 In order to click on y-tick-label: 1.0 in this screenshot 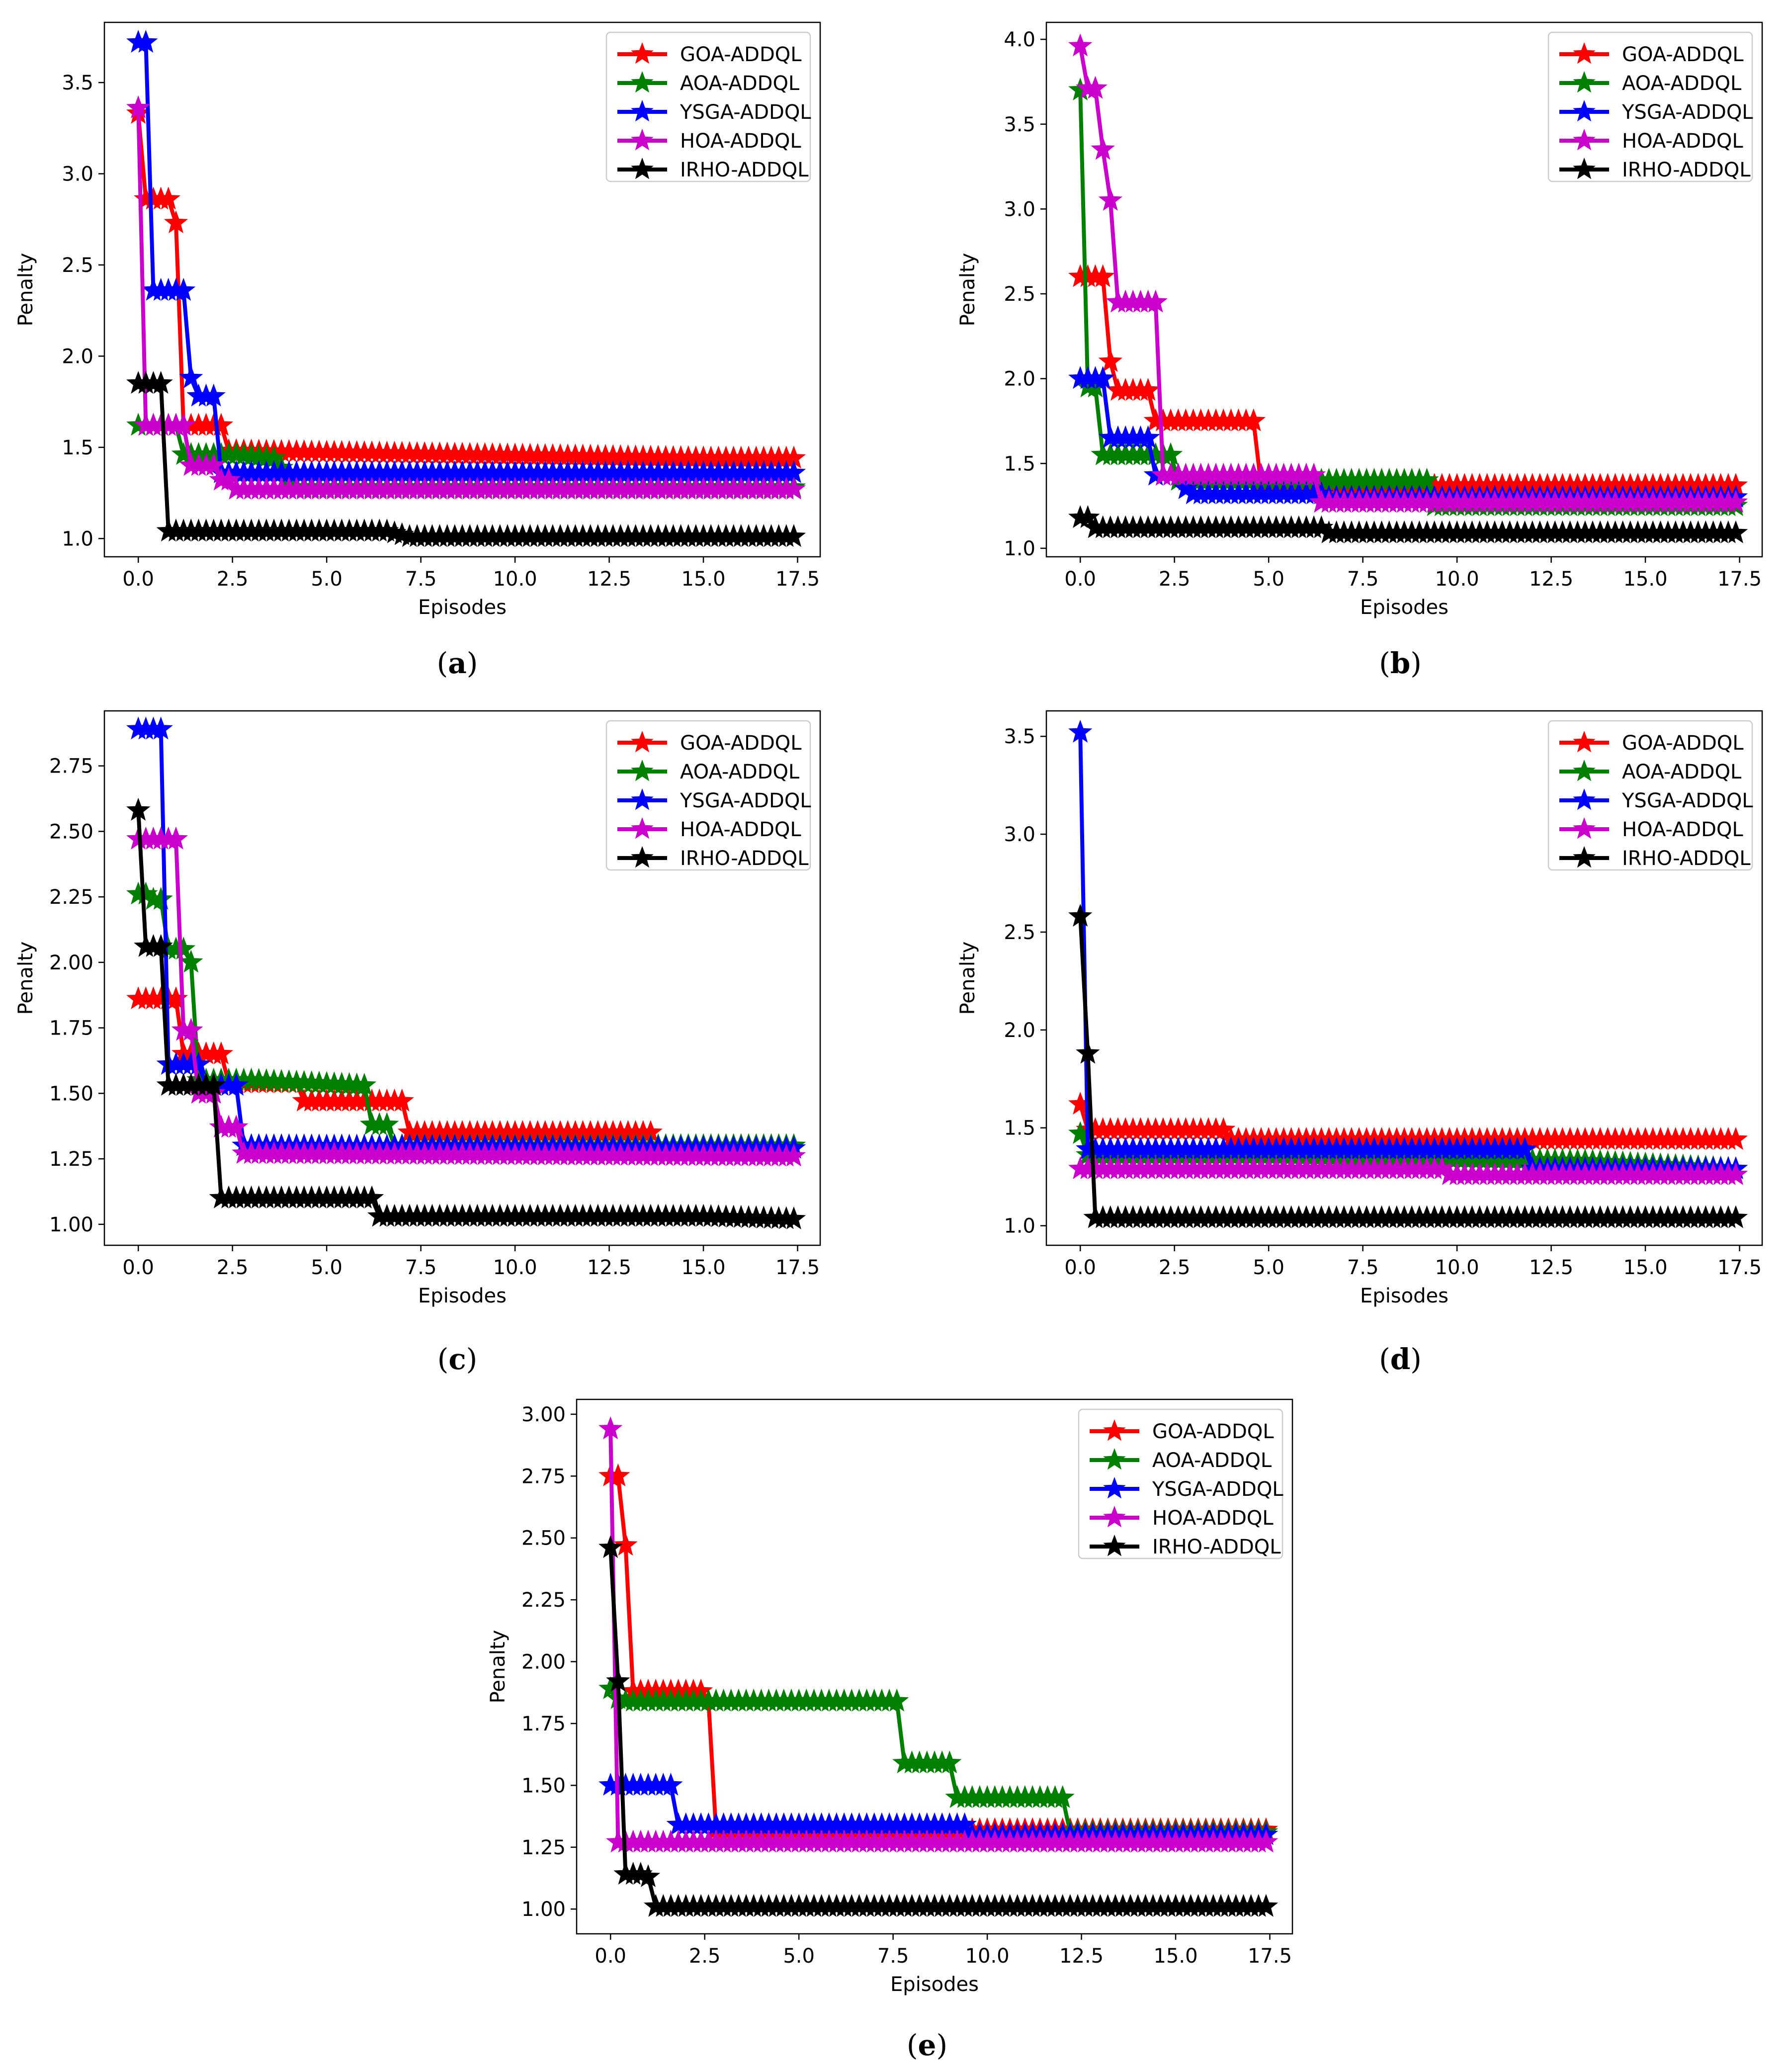, I will do `click(1019, 548)`.